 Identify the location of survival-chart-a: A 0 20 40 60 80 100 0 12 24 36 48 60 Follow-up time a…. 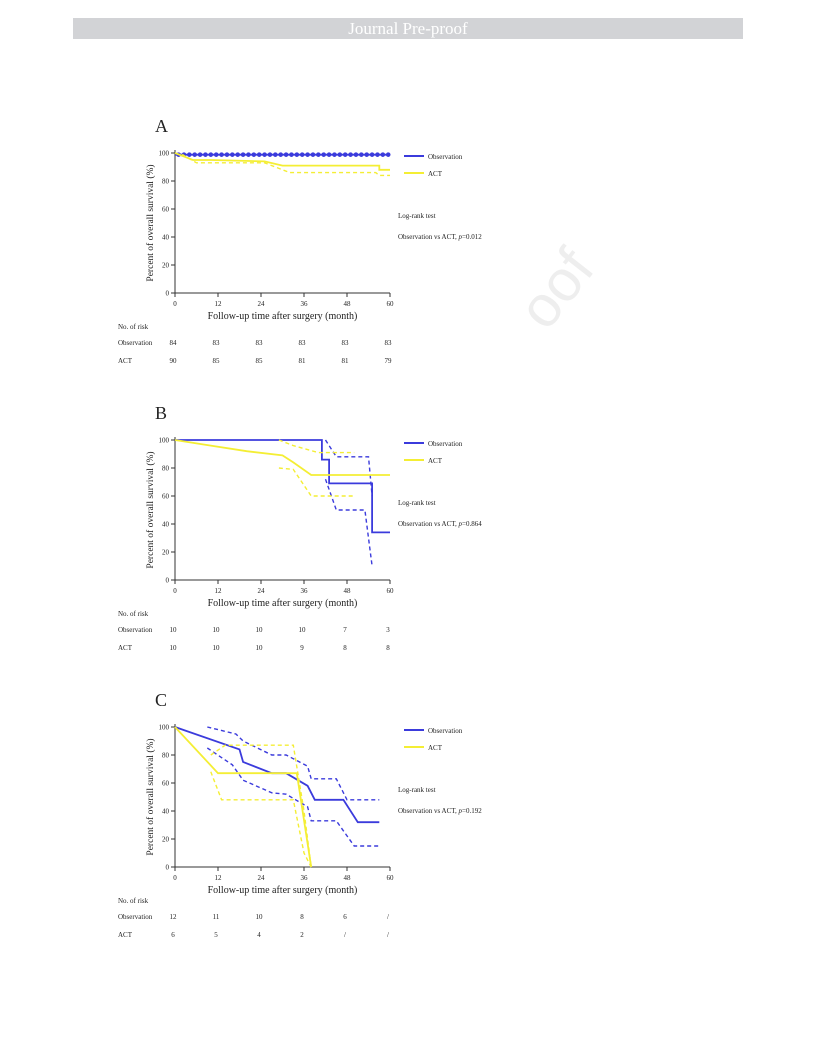
(300, 240).